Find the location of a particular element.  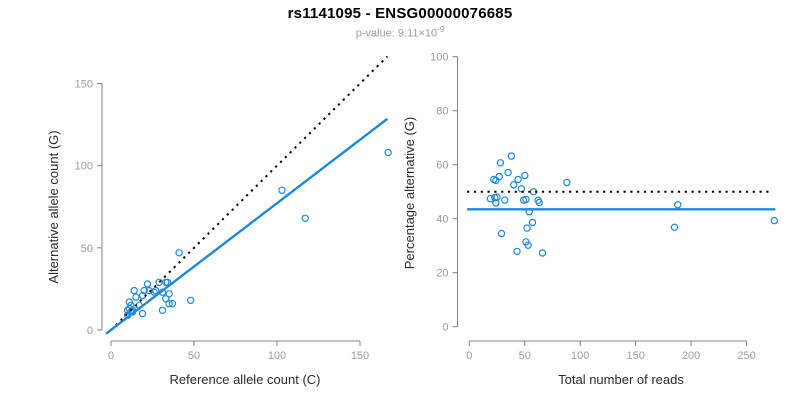

y-tick-label: 20 is located at coordinates (442, 274).